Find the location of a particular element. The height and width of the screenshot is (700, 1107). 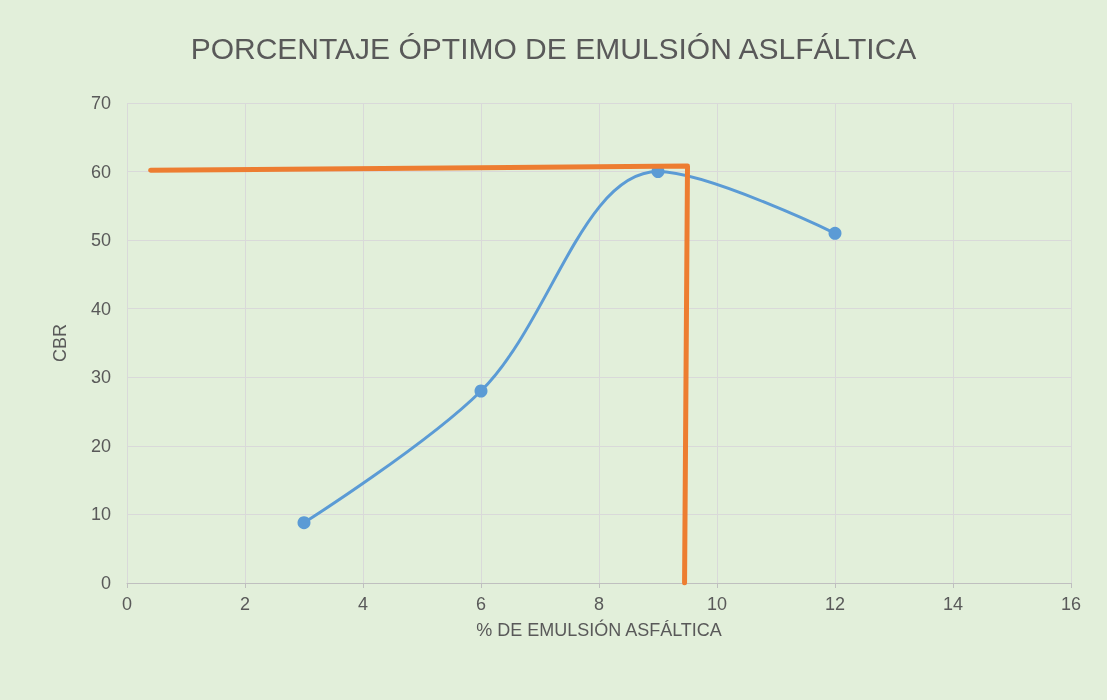

x-tick-label: 2 is located at coordinates (245, 604).